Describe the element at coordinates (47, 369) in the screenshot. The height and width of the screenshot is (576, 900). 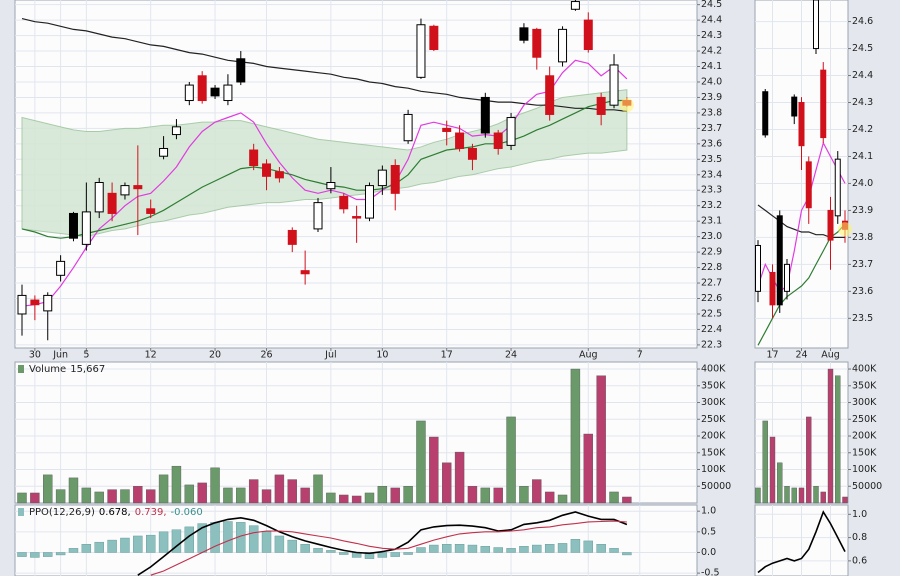
I see `volume-title: Volume` at that location.